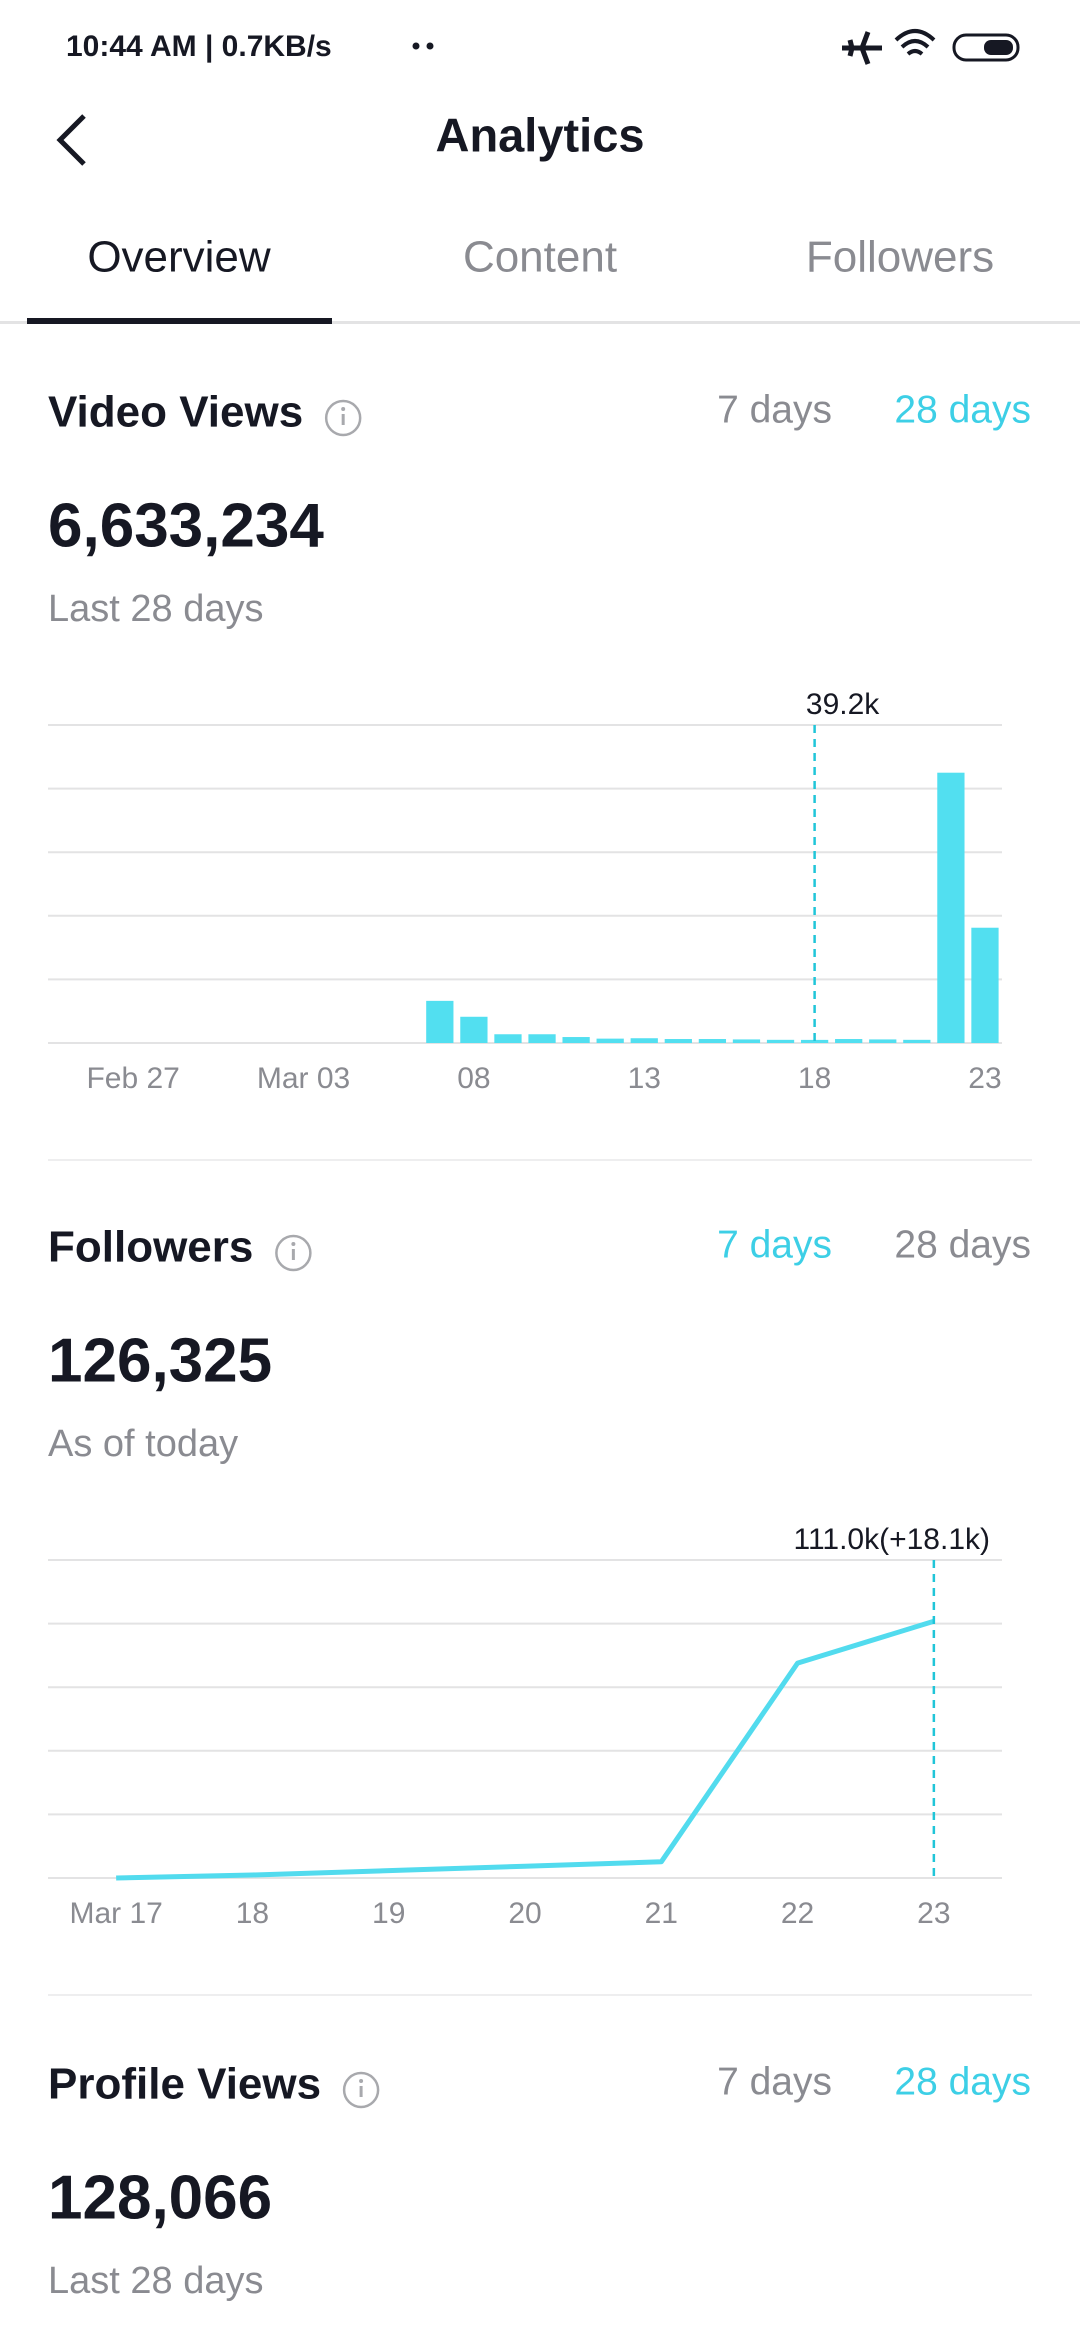 Image resolution: width=1080 pixels, height=2340 pixels. Describe the element at coordinates (540, 322) in the screenshot. I see `tab-divider` at that location.